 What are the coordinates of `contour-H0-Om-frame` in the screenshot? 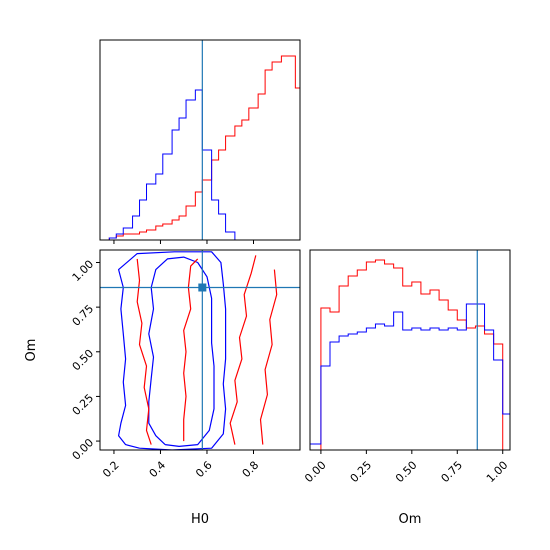 It's located at (200, 350).